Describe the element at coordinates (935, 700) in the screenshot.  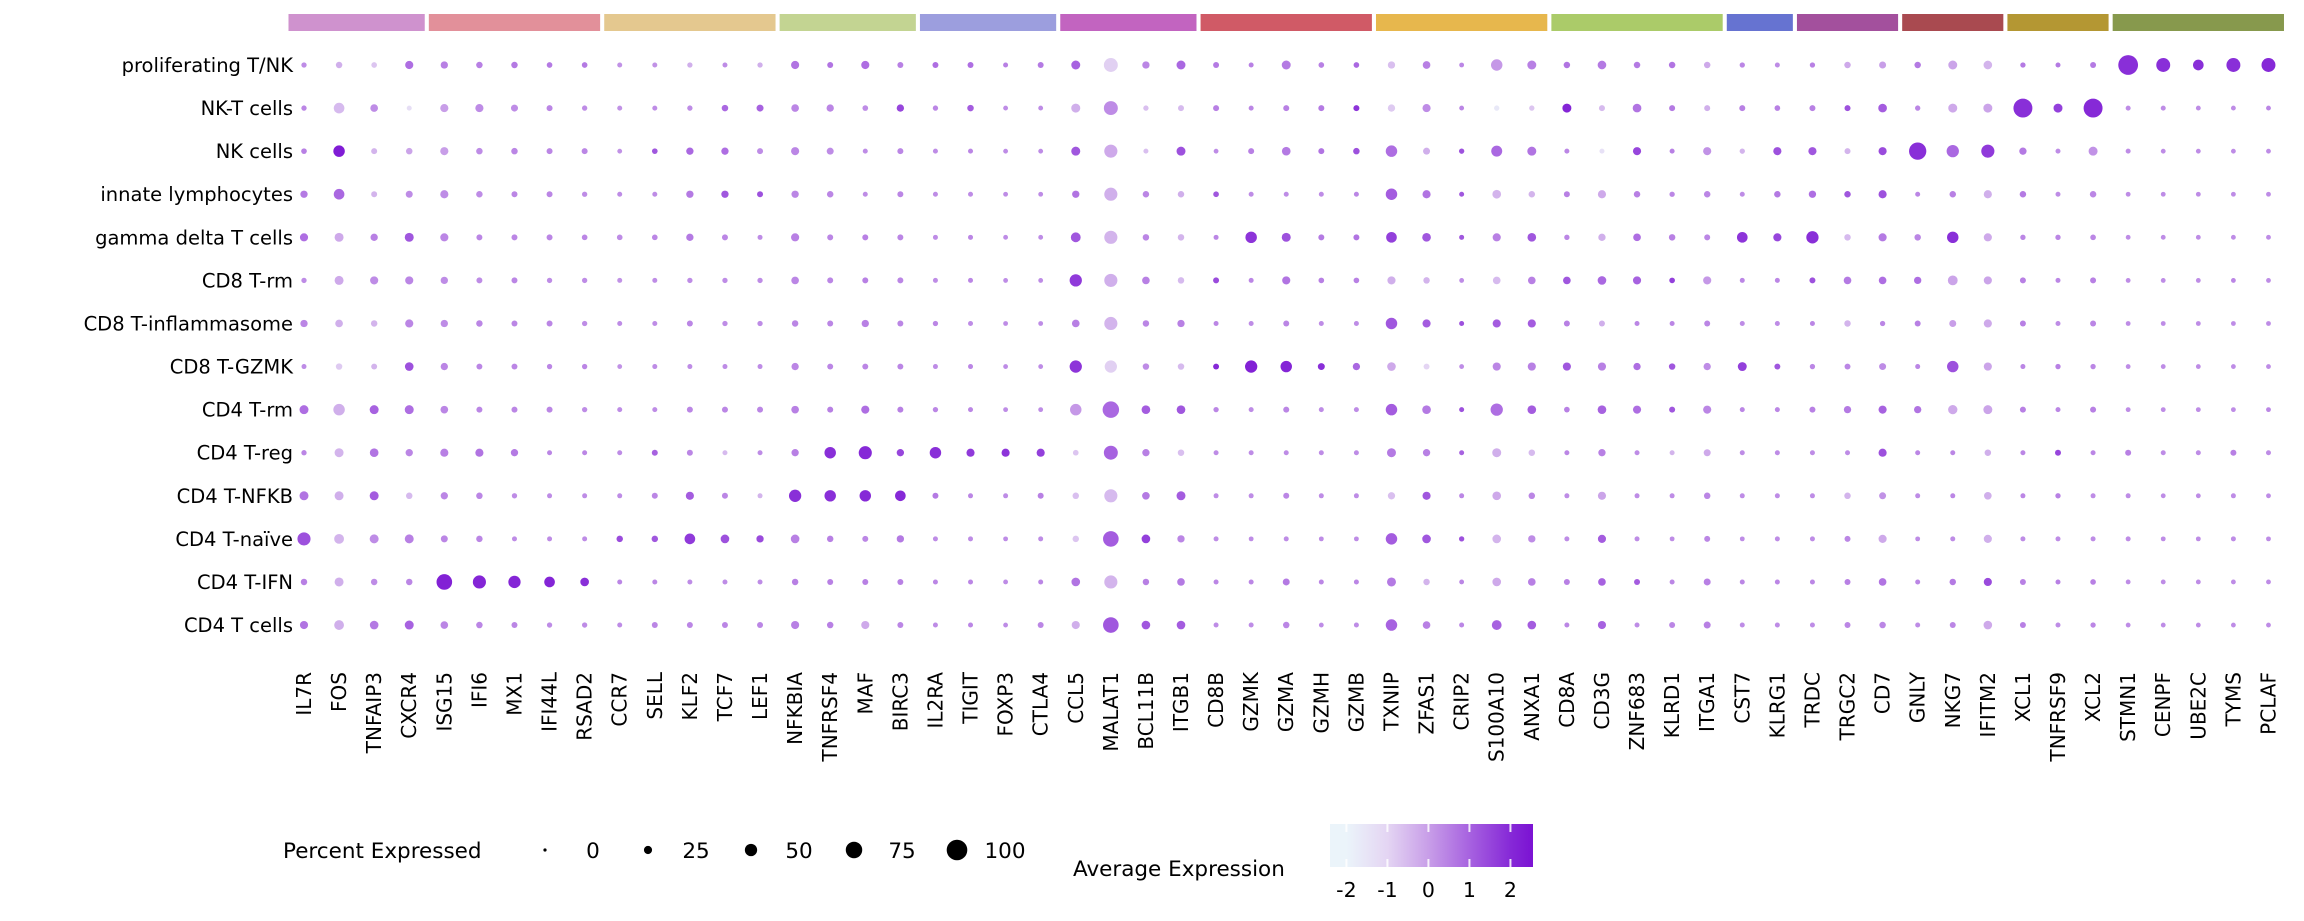
I see `gene-label: IL2RA` at that location.